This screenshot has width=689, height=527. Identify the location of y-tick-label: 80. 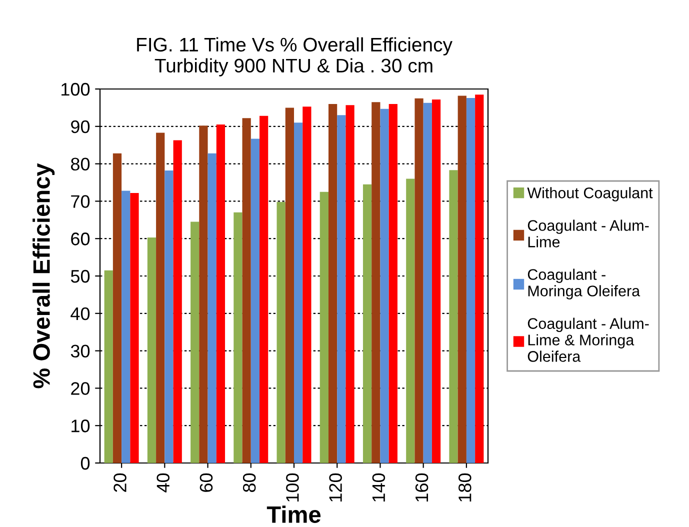
(80, 164).